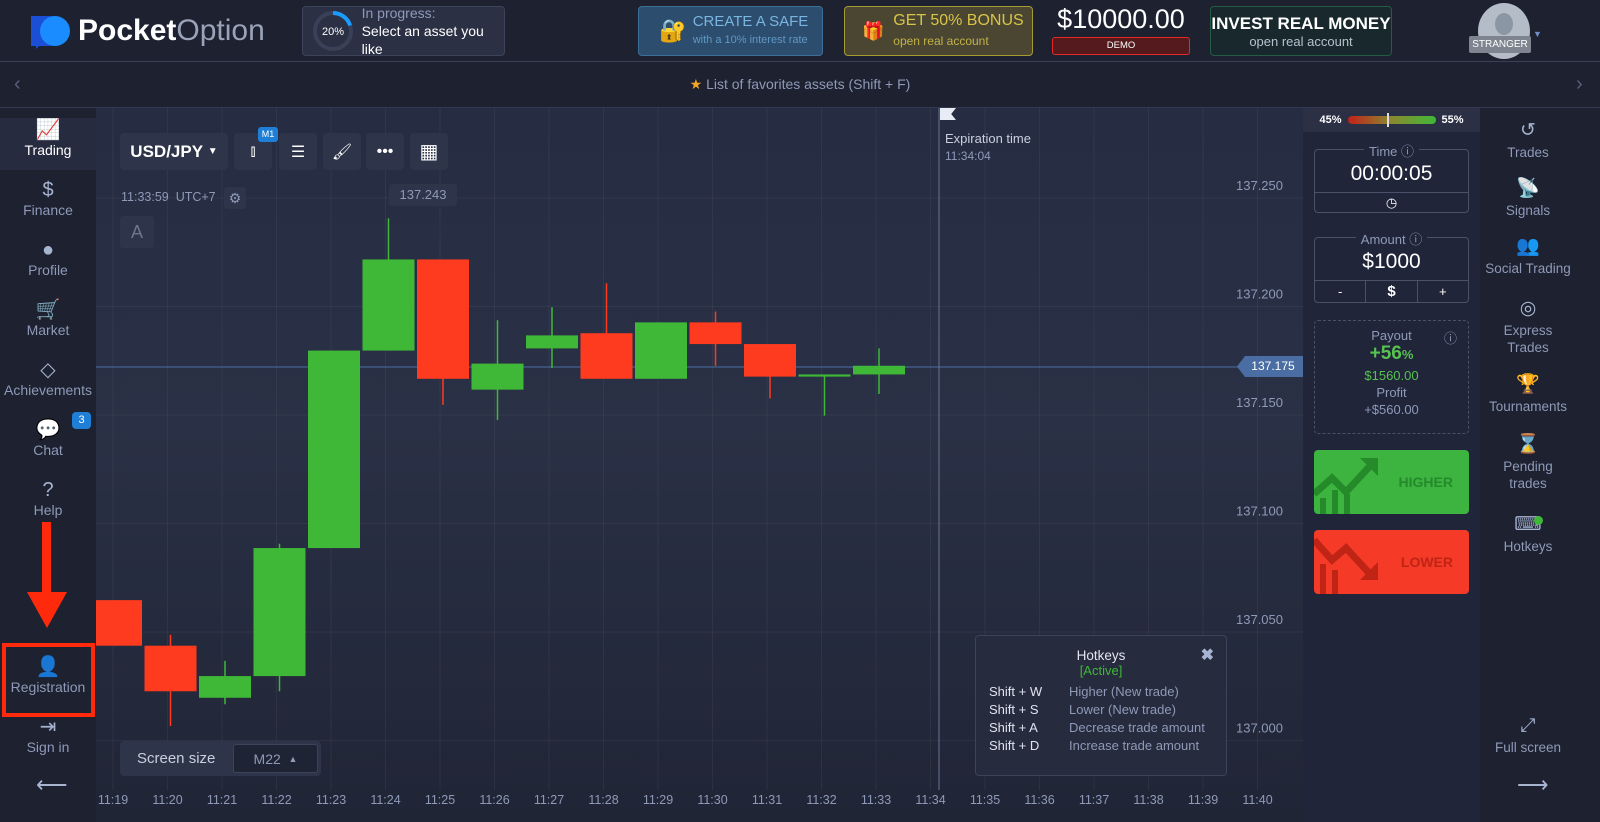 This screenshot has height=822, width=1600. What do you see at coordinates (1500, 44) in the screenshot?
I see `user-name: STRANGER` at bounding box center [1500, 44].